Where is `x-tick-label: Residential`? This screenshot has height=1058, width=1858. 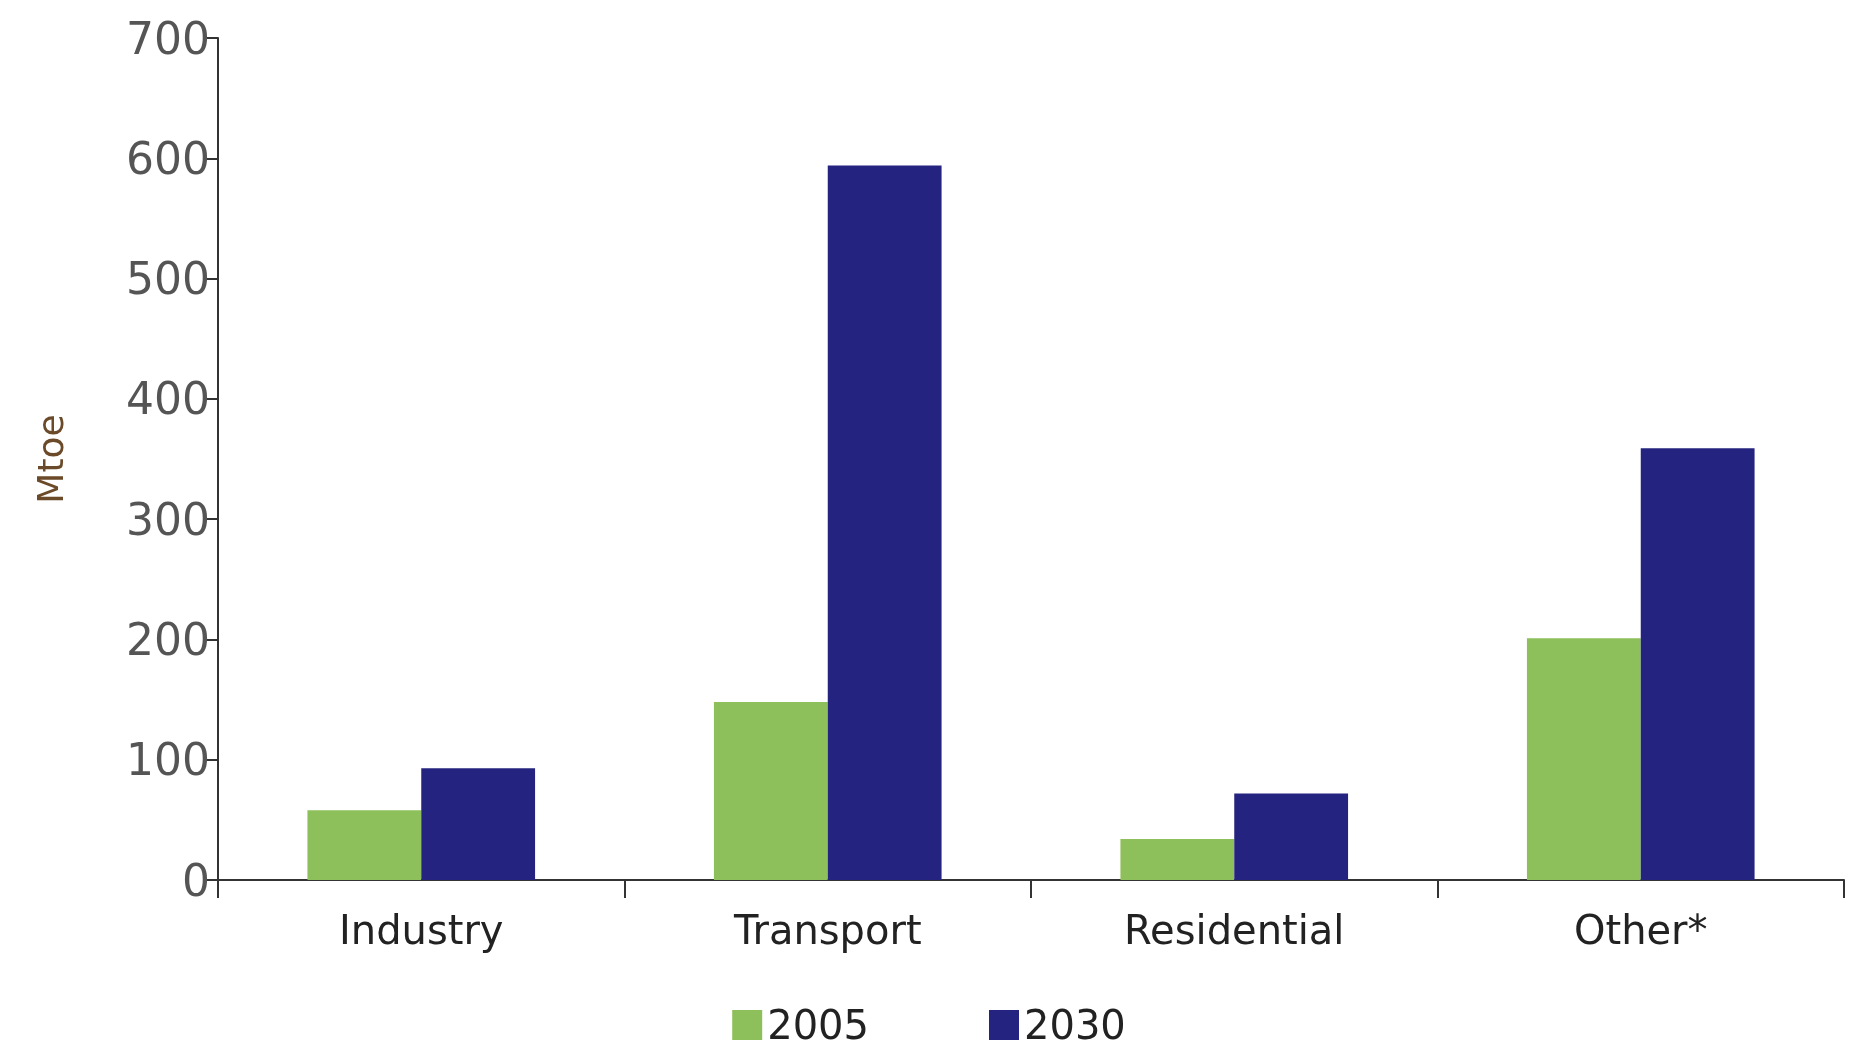 x-tick-label: Residential is located at coordinates (1234, 930).